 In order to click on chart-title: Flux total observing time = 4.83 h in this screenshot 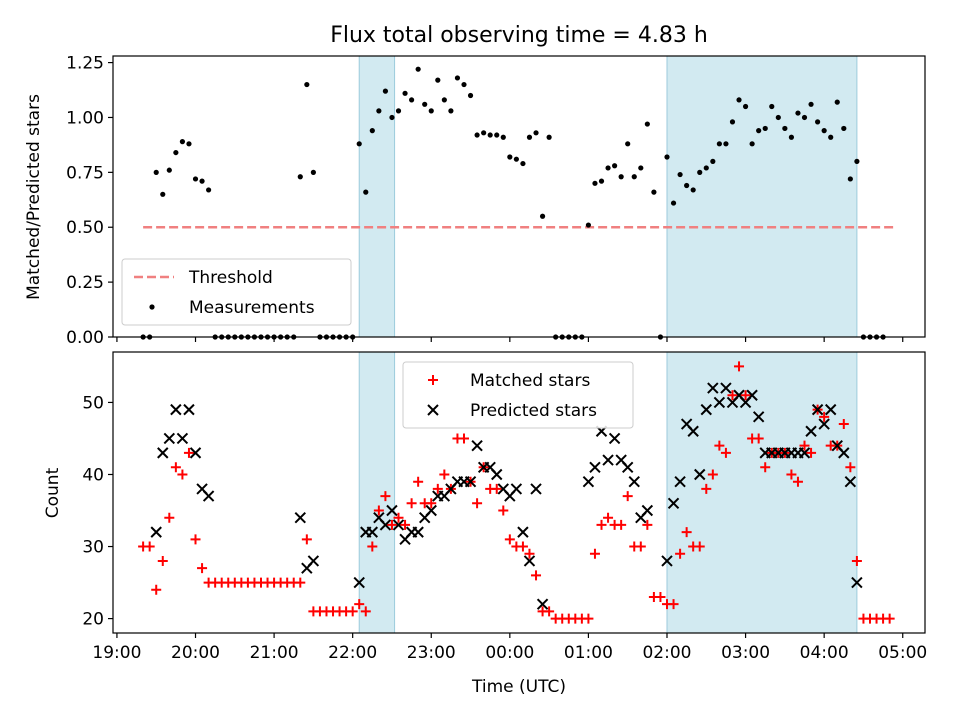, I will do `click(519, 35)`.